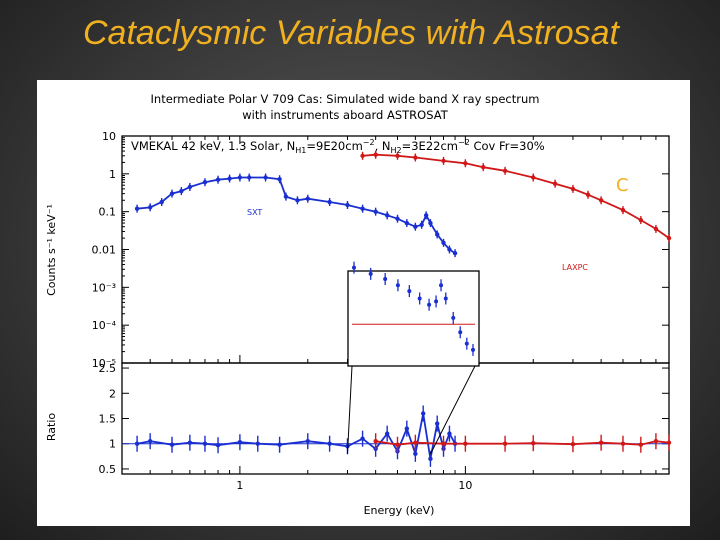 This screenshot has width=720, height=540. Describe the element at coordinates (112, 444) in the screenshot. I see `ratio-y-tick-label: 1` at that location.